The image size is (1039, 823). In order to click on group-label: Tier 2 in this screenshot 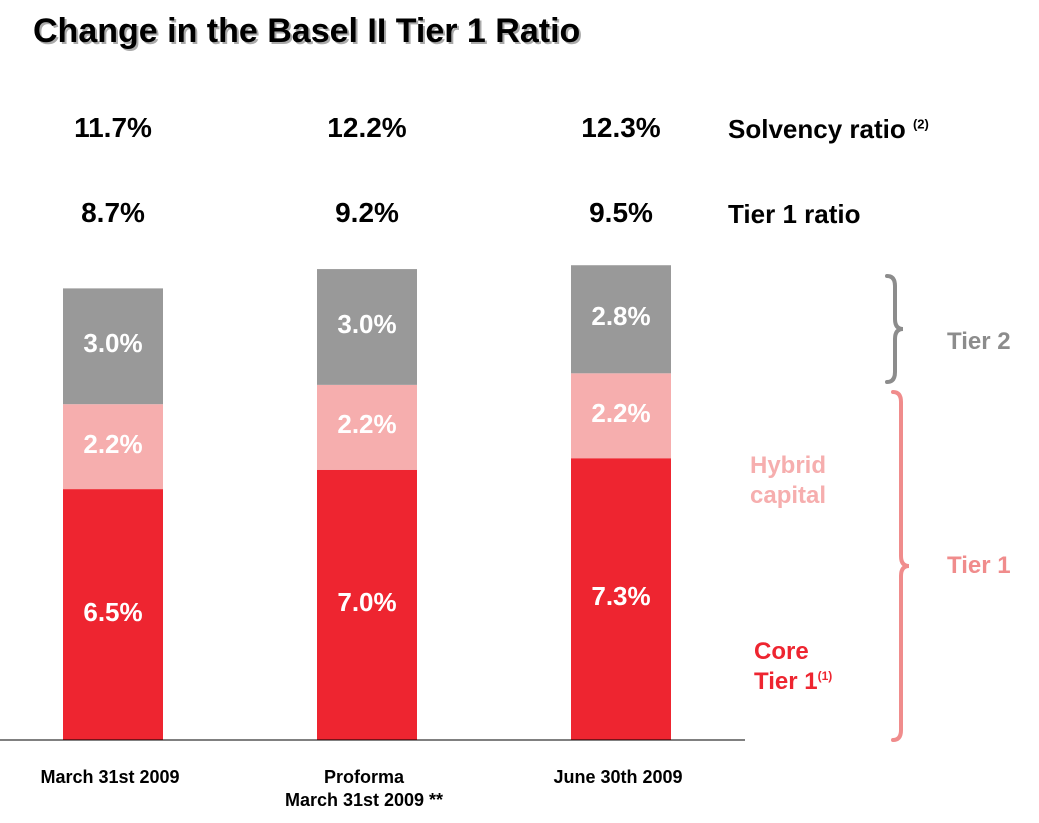, I will do `click(979, 341)`.